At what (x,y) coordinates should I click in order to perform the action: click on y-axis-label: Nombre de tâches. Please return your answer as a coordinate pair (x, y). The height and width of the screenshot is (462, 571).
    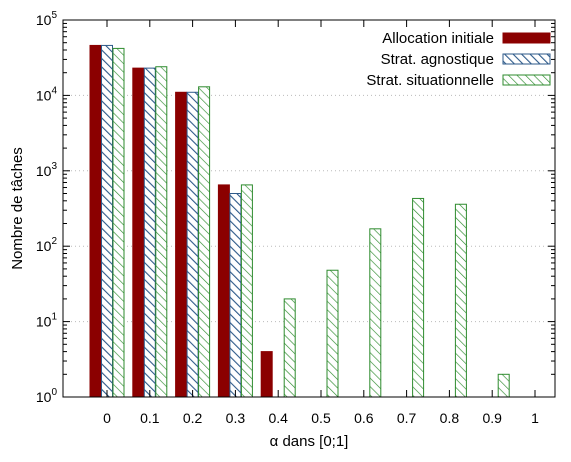
    Looking at the image, I should click on (17, 208).